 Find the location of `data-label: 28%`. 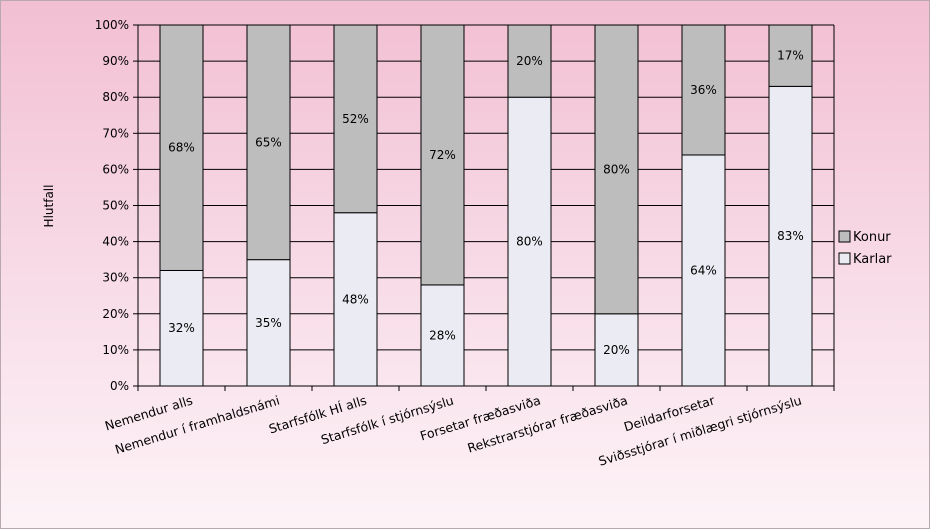

data-label: 28% is located at coordinates (442, 335).